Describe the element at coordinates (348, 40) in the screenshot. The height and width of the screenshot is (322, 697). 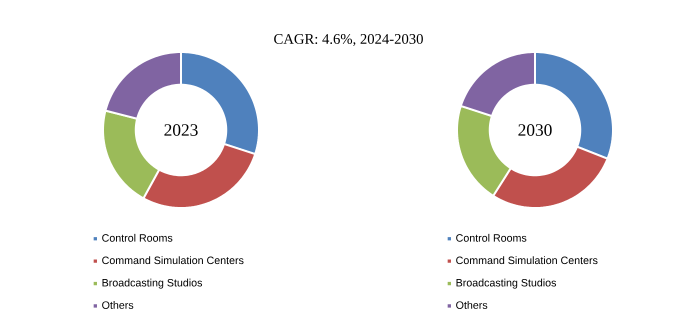
I see `text: CAGR: 4.6%, 2024-2030` at that location.